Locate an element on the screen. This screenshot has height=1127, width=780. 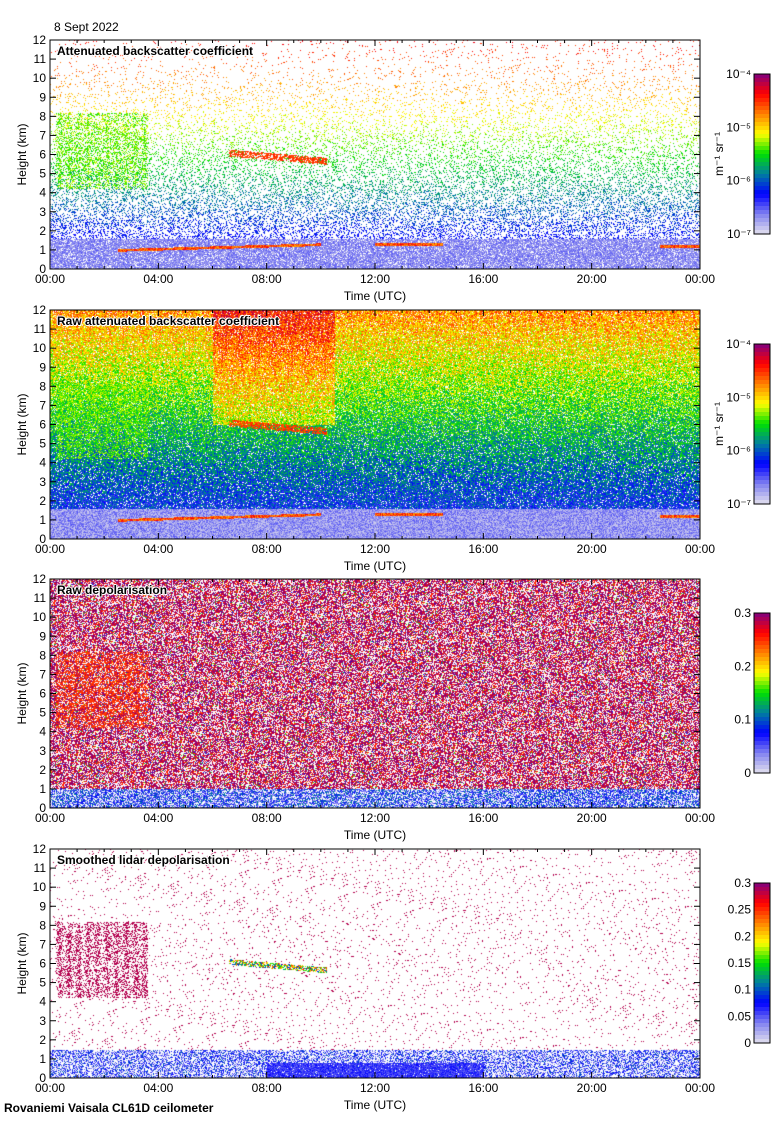
colorbar-tick-label: 0.3 is located at coordinates (742, 883).